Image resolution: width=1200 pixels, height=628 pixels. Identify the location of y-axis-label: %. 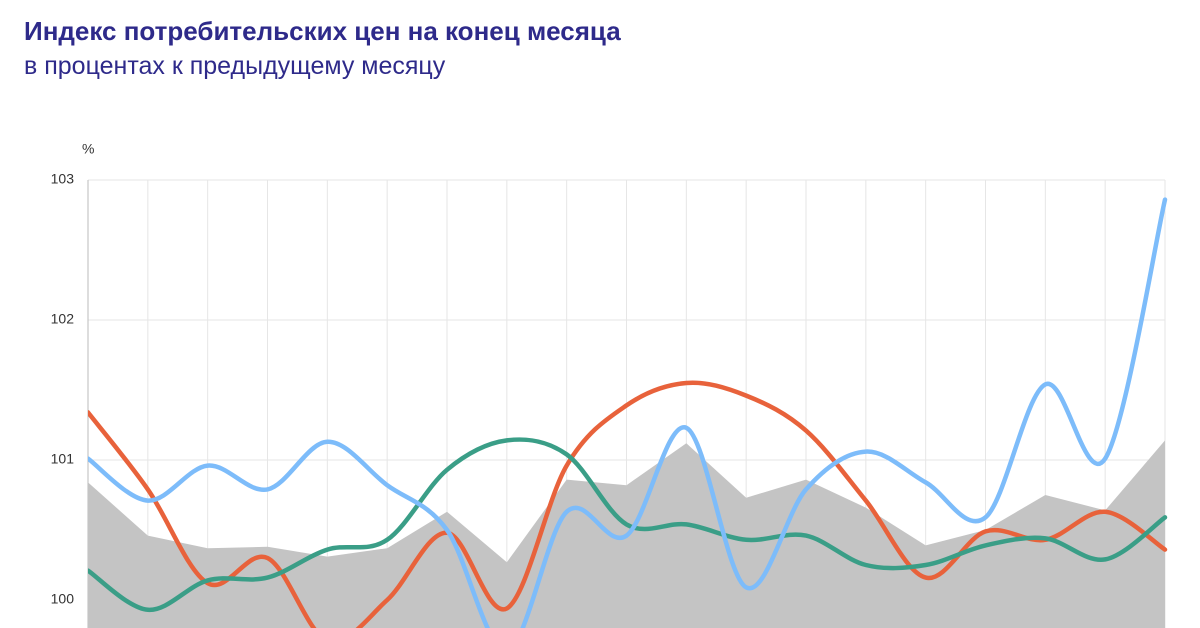
(88, 149).